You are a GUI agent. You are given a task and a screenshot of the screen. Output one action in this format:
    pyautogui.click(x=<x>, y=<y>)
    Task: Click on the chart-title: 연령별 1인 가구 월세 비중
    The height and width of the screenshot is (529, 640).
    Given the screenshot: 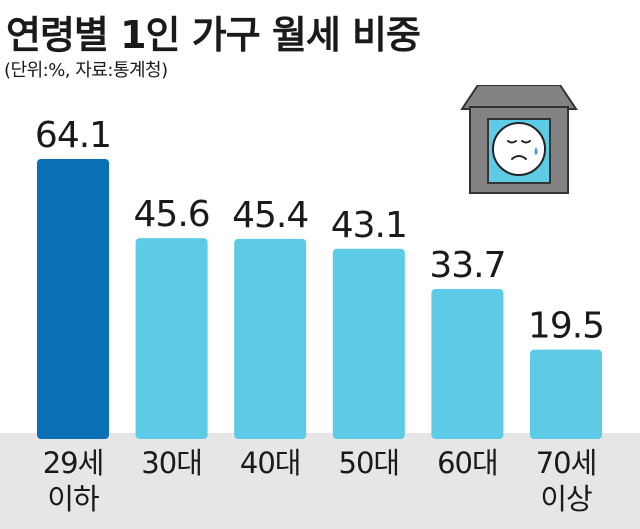 What is the action you would take?
    pyautogui.click(x=213, y=35)
    